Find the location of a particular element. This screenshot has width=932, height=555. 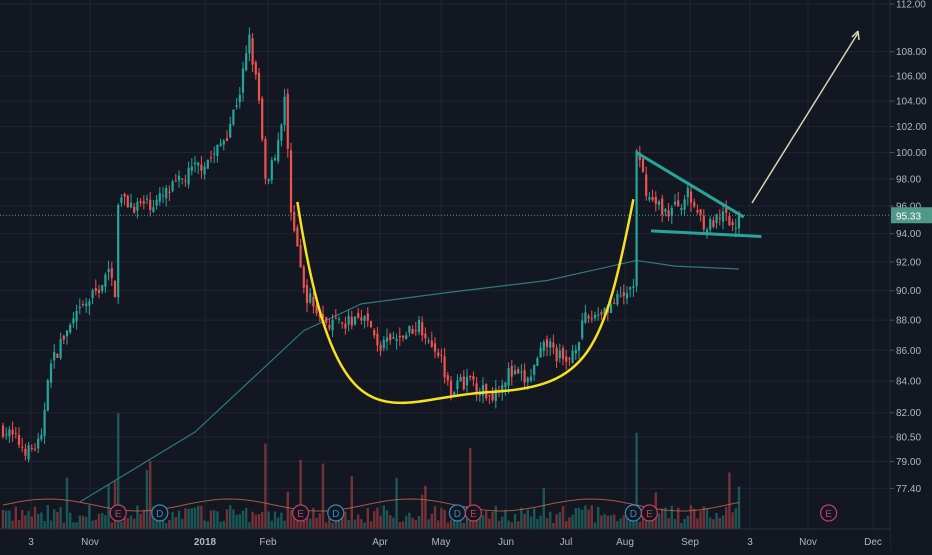

cup-curve is located at coordinates (465, 302).